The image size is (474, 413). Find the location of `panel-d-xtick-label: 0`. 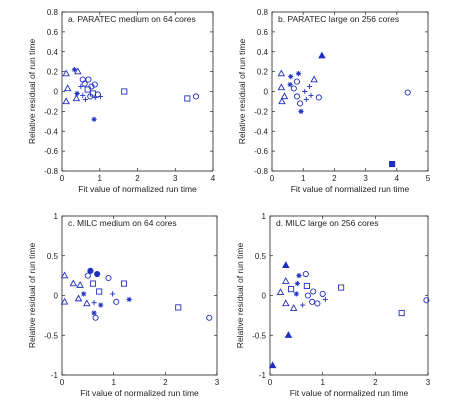

panel-d-xtick-label: 0 is located at coordinates (270, 382).